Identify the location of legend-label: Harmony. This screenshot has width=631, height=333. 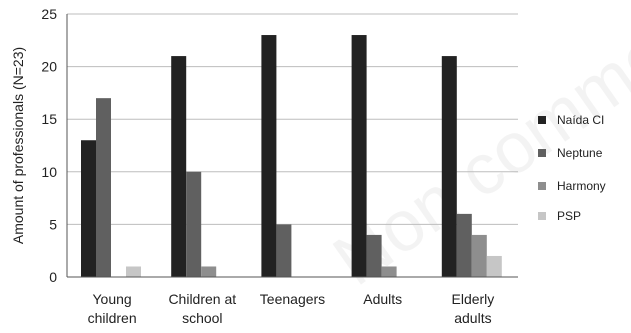
(581, 186).